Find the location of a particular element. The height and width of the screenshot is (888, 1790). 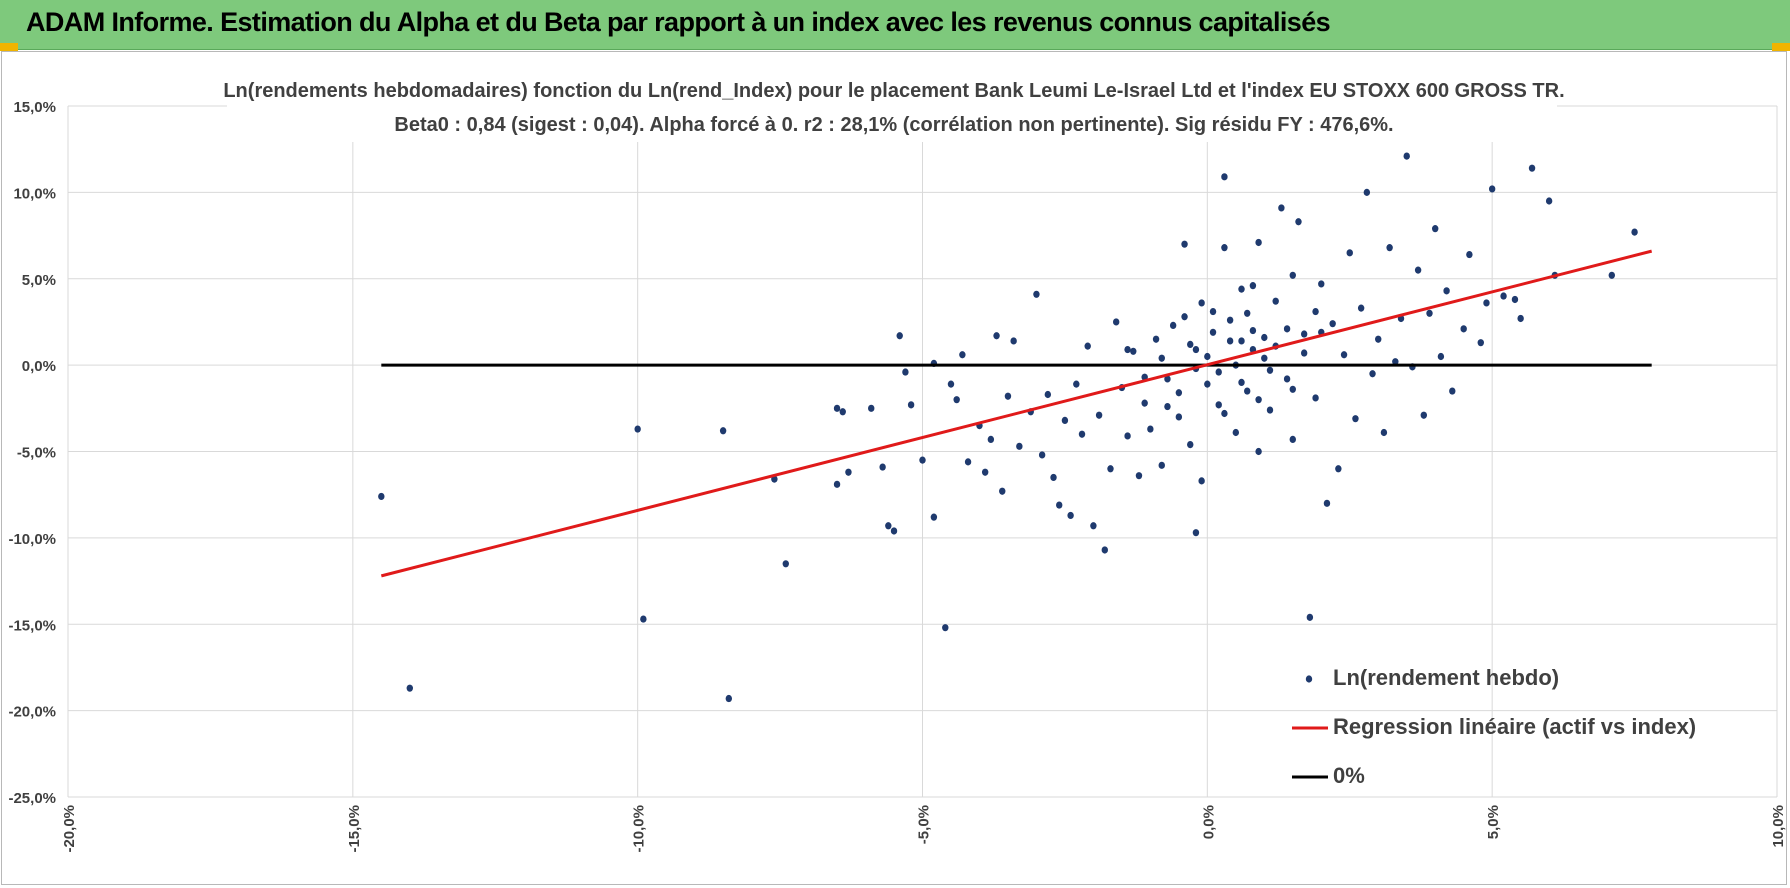

y-tick-label: -5,0% is located at coordinates (36, 453).